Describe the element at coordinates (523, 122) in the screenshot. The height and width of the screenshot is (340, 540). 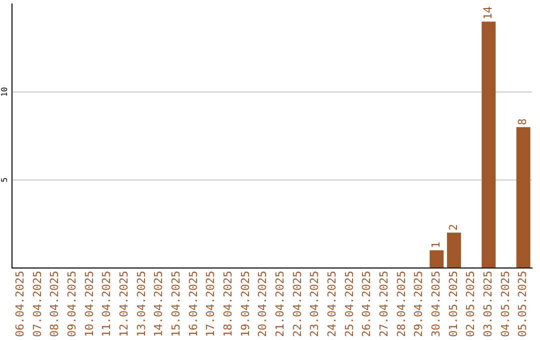
I see `data-label: 8` at that location.